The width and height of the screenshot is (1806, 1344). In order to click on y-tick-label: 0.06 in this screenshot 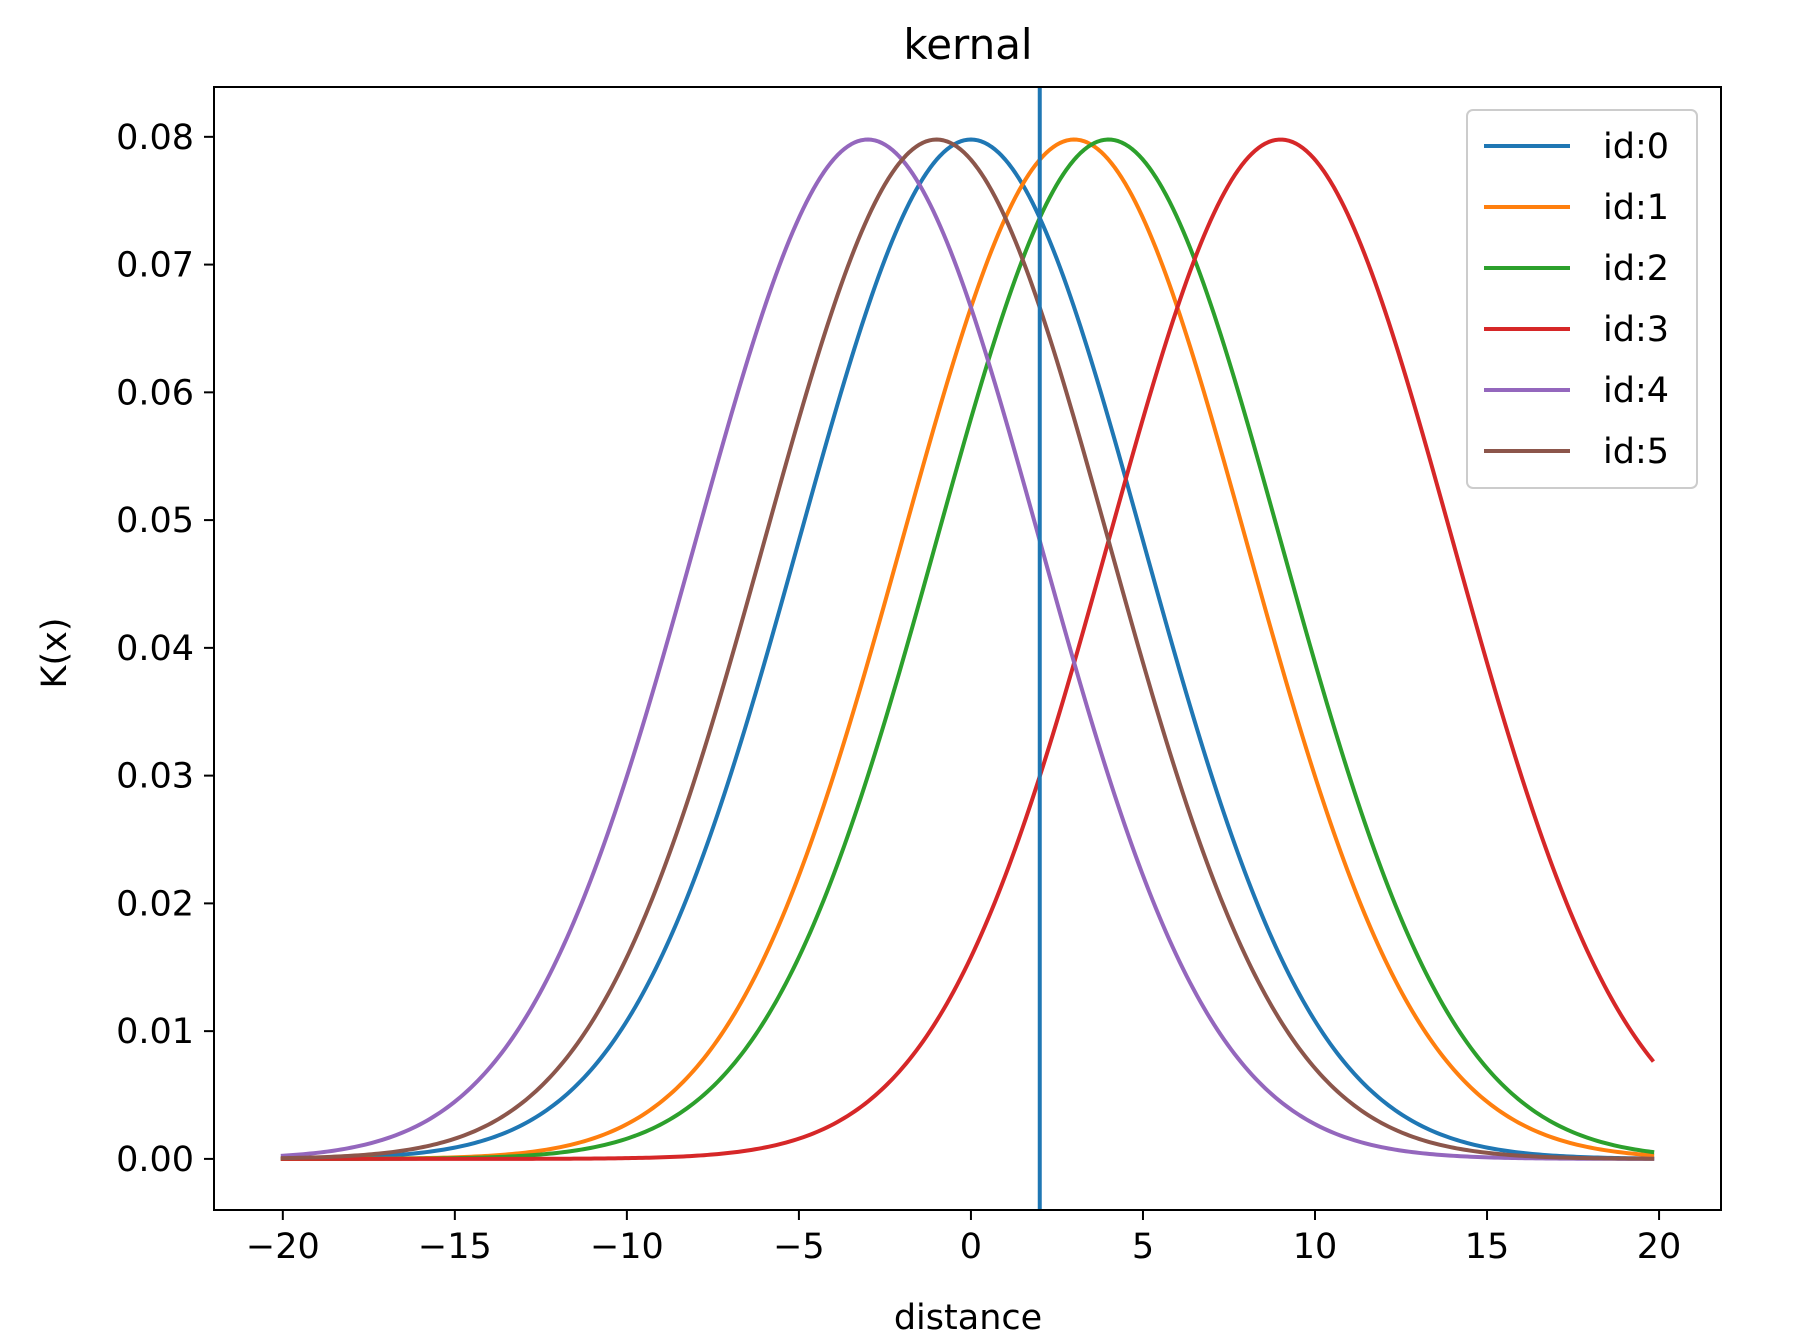, I will do `click(155, 393)`.